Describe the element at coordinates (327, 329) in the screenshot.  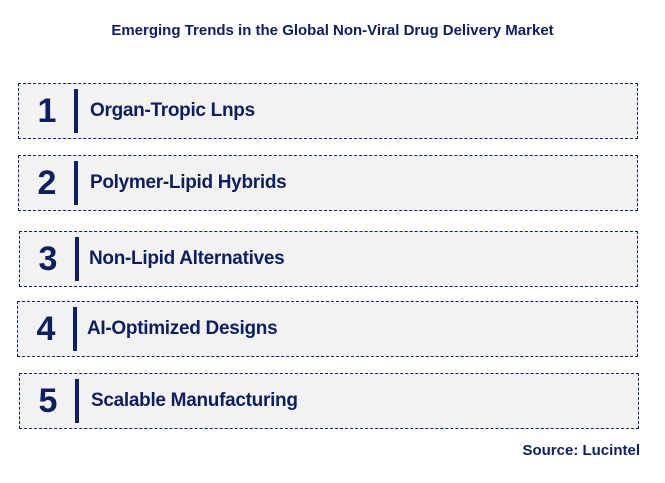
I see `trend-item-4: 4 AI-Optimized Designs` at that location.